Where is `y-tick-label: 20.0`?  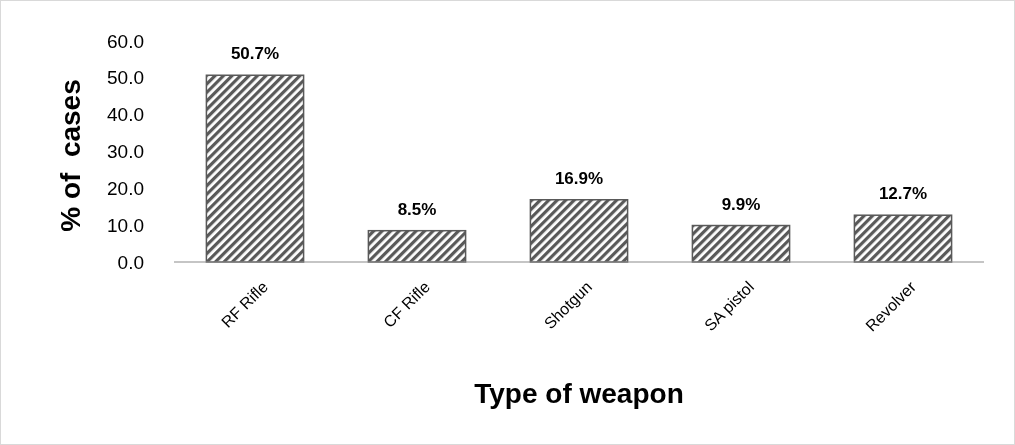
y-tick-label: 20.0 is located at coordinates (125, 188).